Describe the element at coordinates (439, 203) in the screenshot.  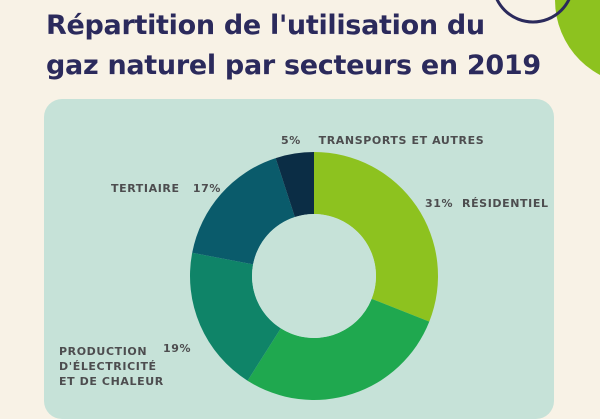
I see `label-residentiel-pct: 31%` at that location.